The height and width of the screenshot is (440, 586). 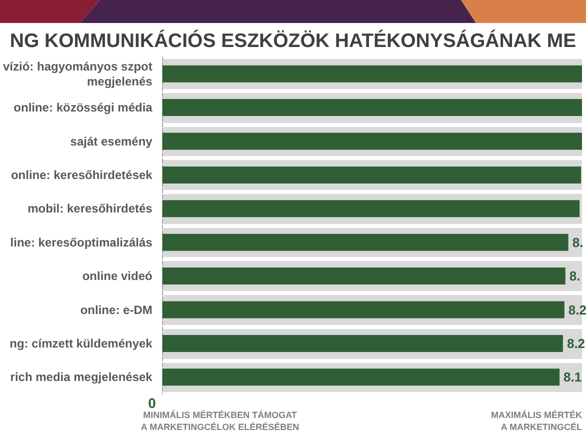 I want to click on y-tick-label: online: keresőhirdetések, so click(x=81, y=175).